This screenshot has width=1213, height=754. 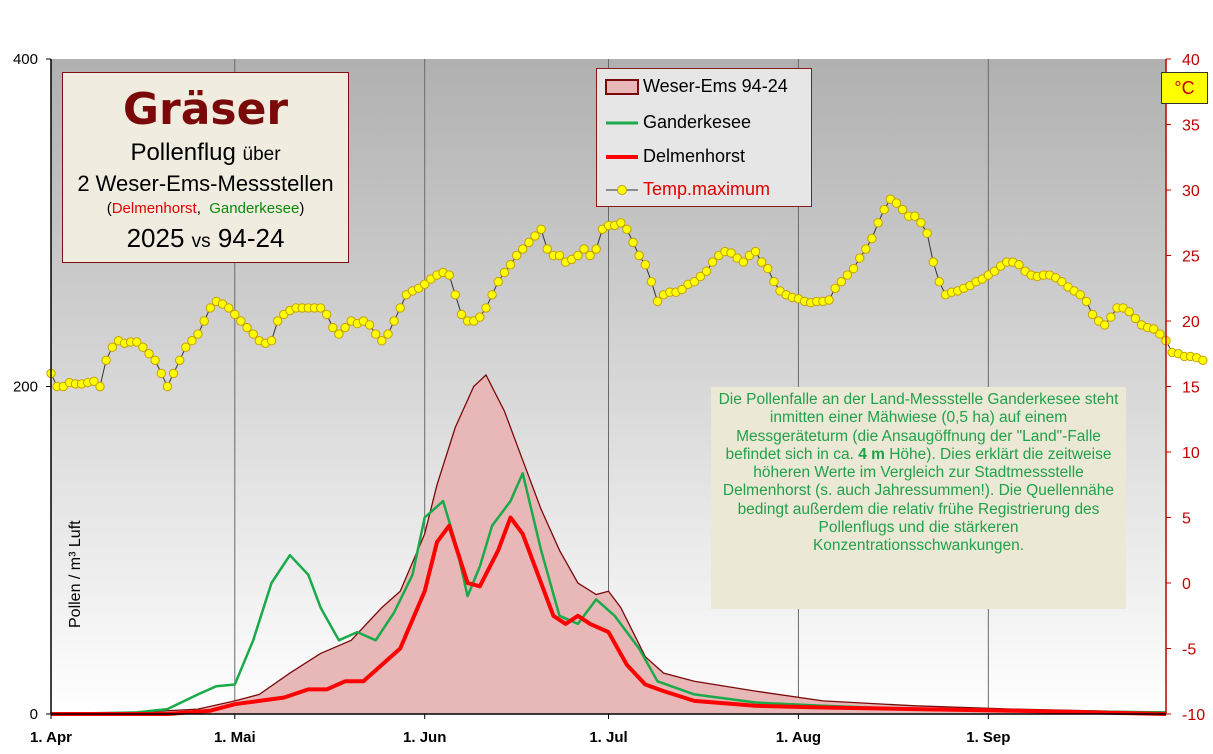 What do you see at coordinates (51, 737) in the screenshot?
I see `x-tick-label: 1. Apr` at bounding box center [51, 737].